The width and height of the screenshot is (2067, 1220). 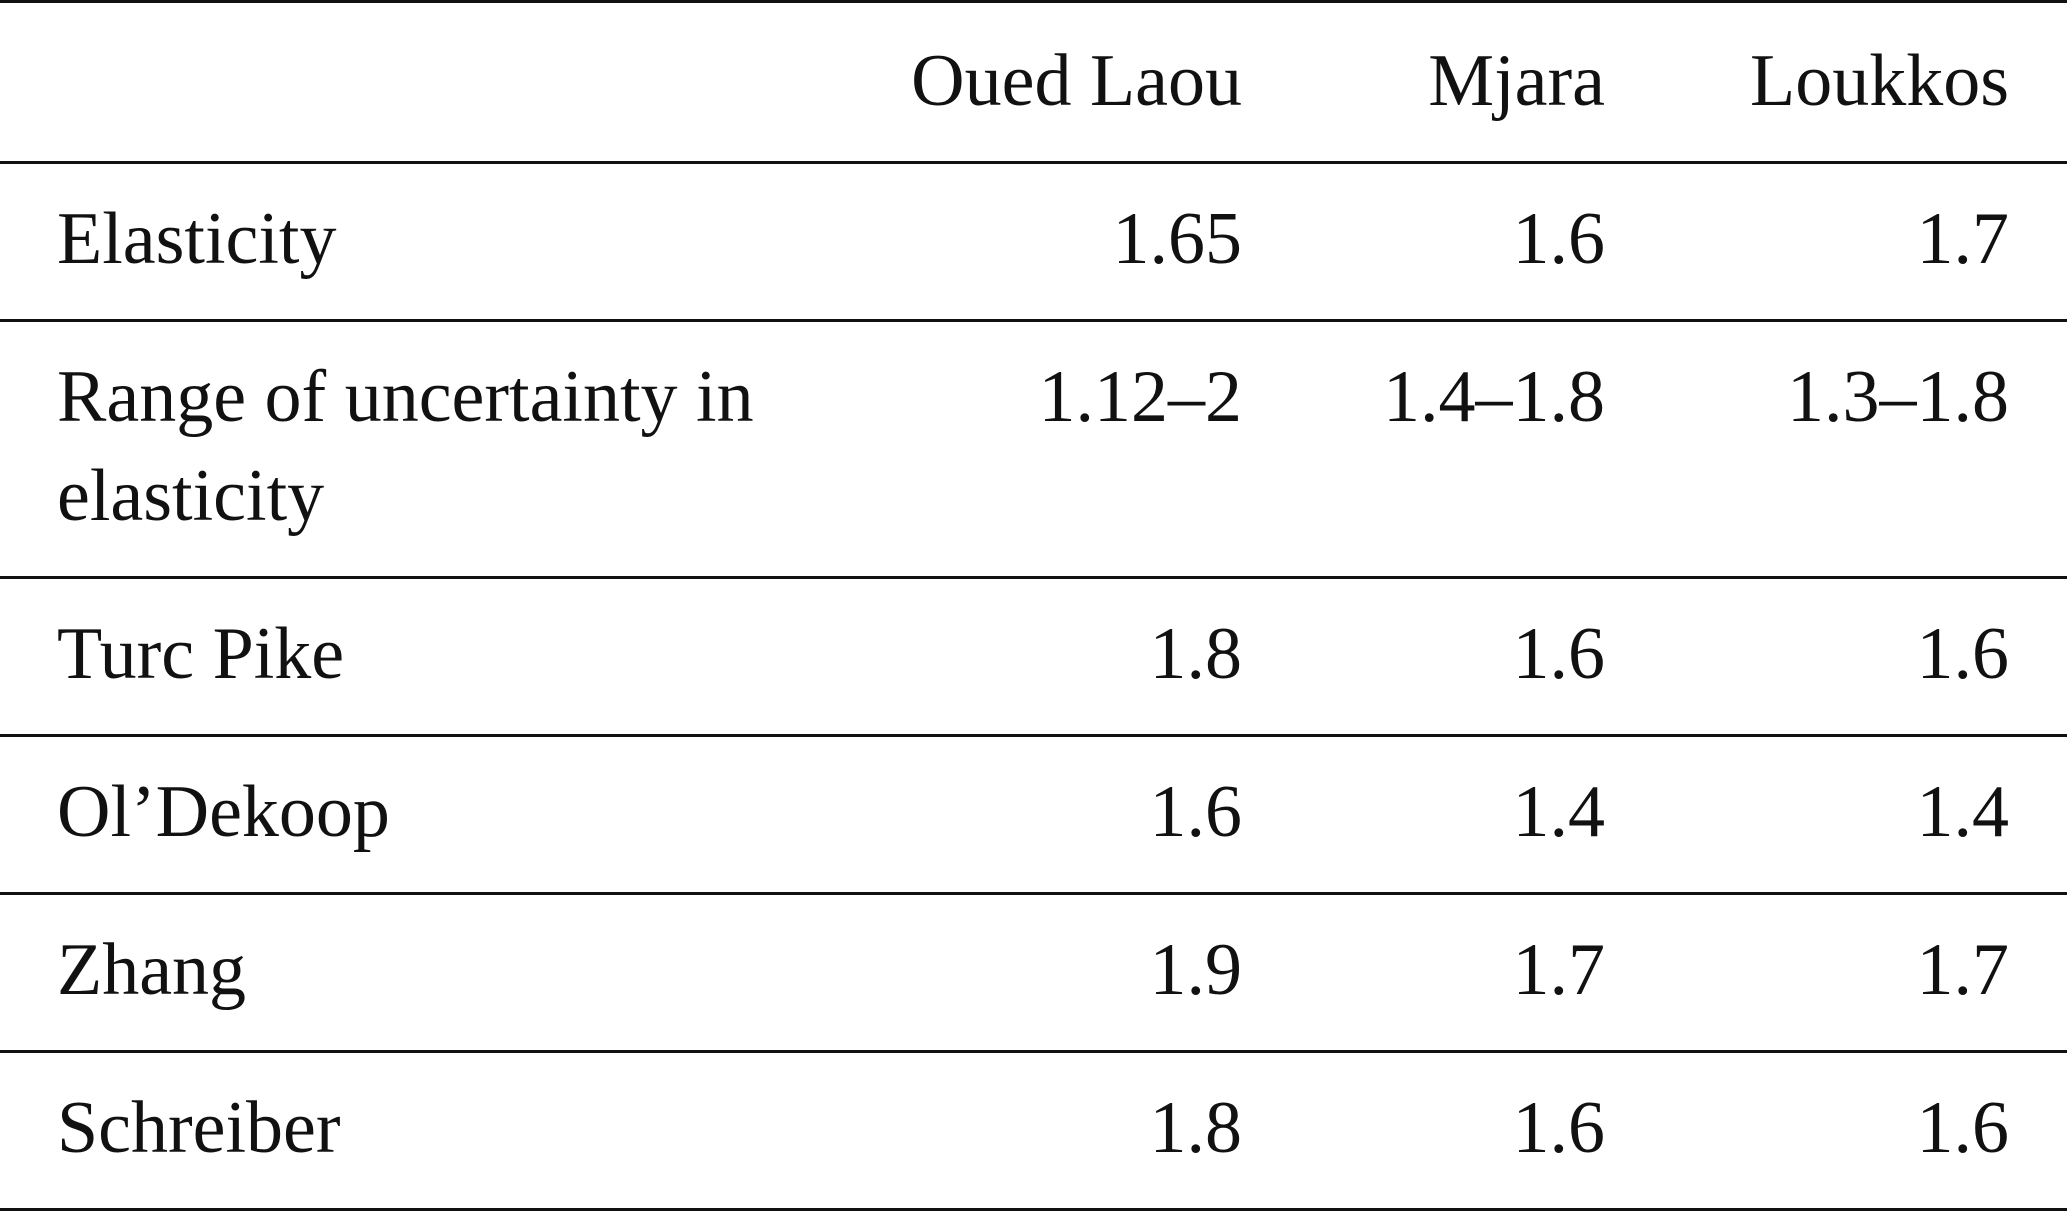 I want to click on table-cell: 1.3–1.8, so click(x=1898, y=397).